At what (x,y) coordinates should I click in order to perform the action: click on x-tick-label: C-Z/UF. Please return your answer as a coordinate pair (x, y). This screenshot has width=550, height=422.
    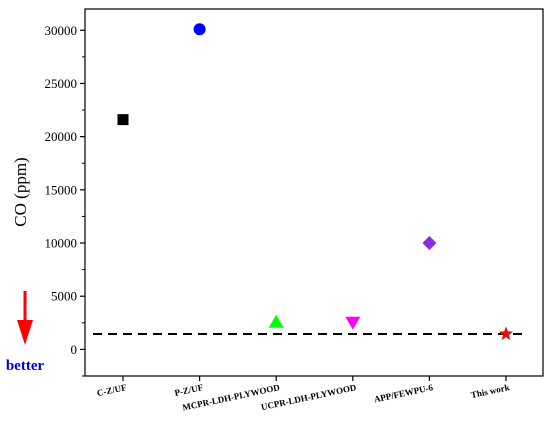
    Looking at the image, I should click on (112, 390).